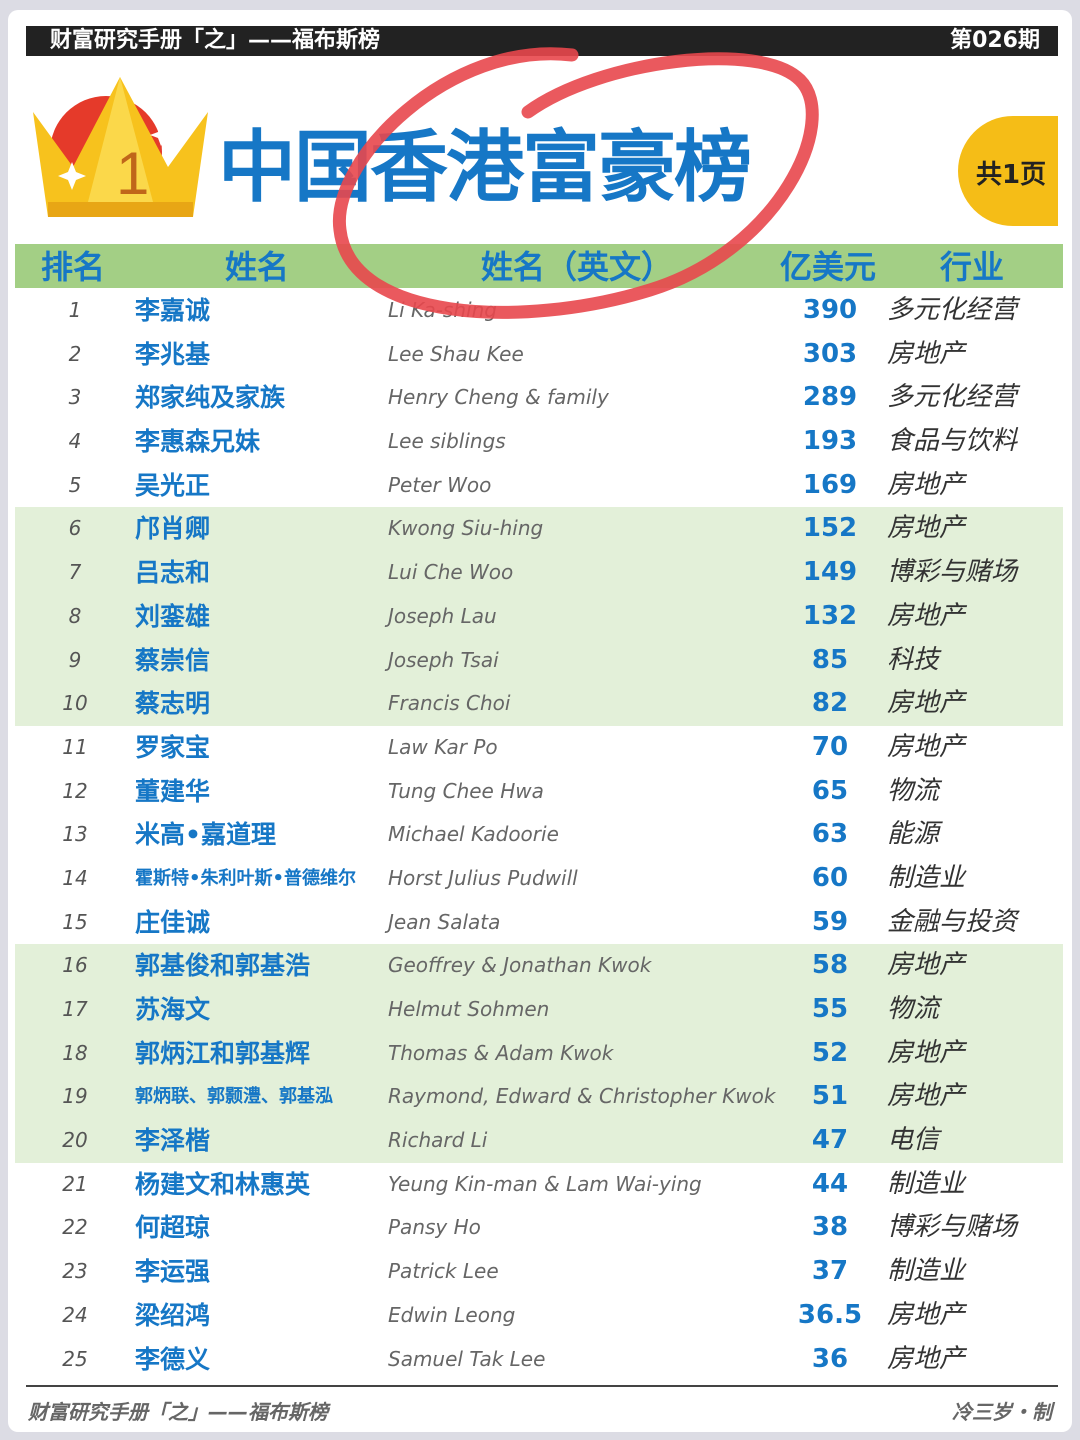 Image resolution: width=1080 pixels, height=1440 pixels. What do you see at coordinates (173, 1315) in the screenshot?
I see `name-cn: 梁绍鸿` at bounding box center [173, 1315].